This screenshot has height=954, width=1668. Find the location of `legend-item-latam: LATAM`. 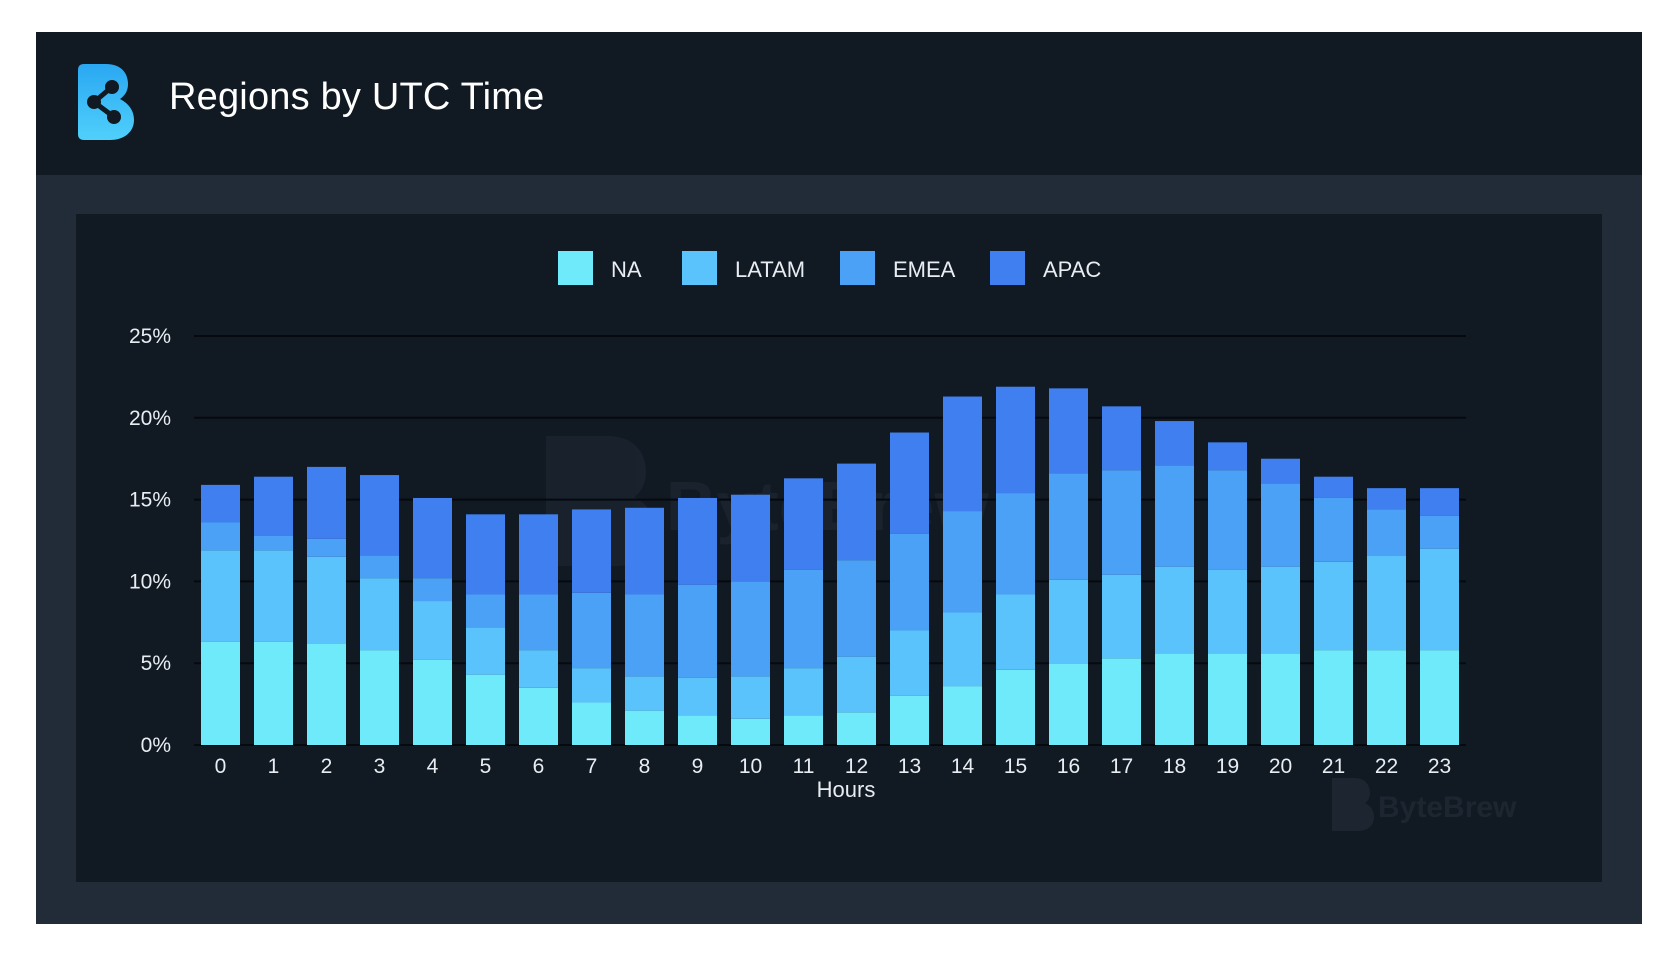

legend-item-latam: LATAM is located at coordinates (743, 268).